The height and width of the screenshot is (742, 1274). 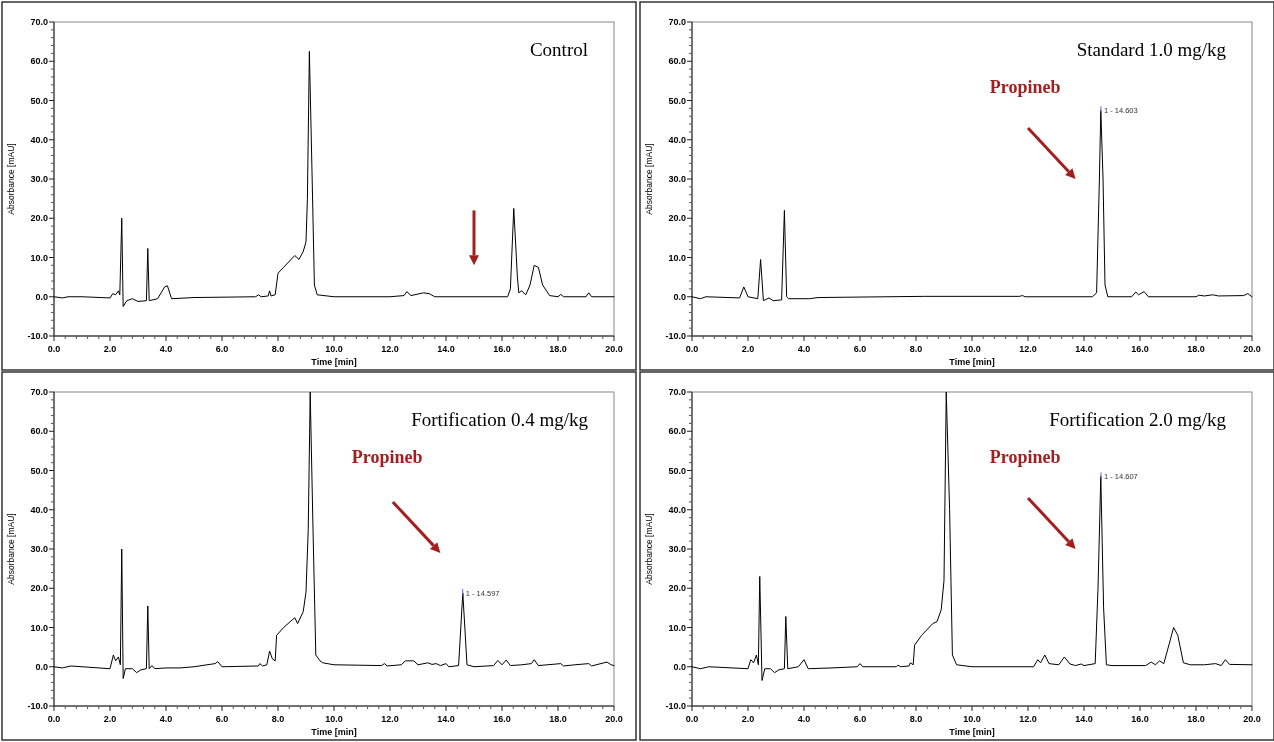 I want to click on text: Fortification 0.4 mg/kg, so click(x=500, y=419).